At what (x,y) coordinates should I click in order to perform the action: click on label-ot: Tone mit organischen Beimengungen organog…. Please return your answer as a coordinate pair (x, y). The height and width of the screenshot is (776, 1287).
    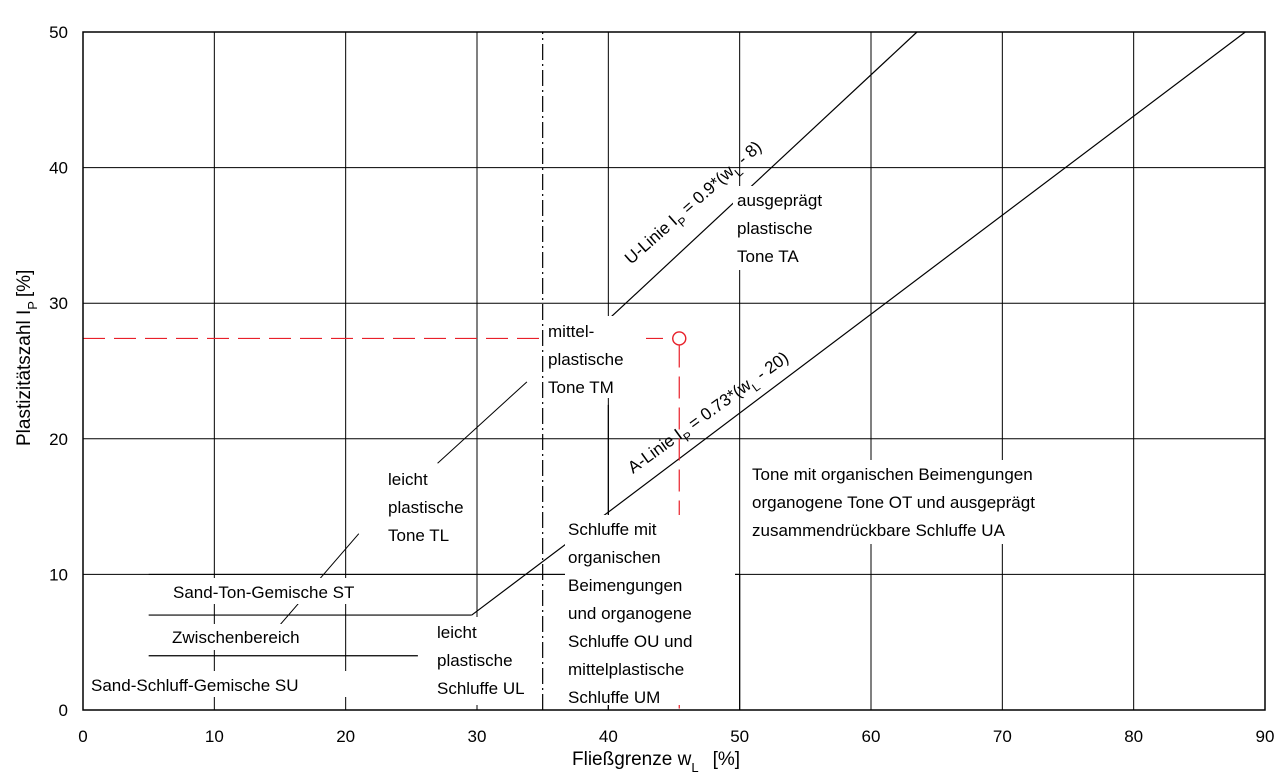
    Looking at the image, I should click on (893, 502).